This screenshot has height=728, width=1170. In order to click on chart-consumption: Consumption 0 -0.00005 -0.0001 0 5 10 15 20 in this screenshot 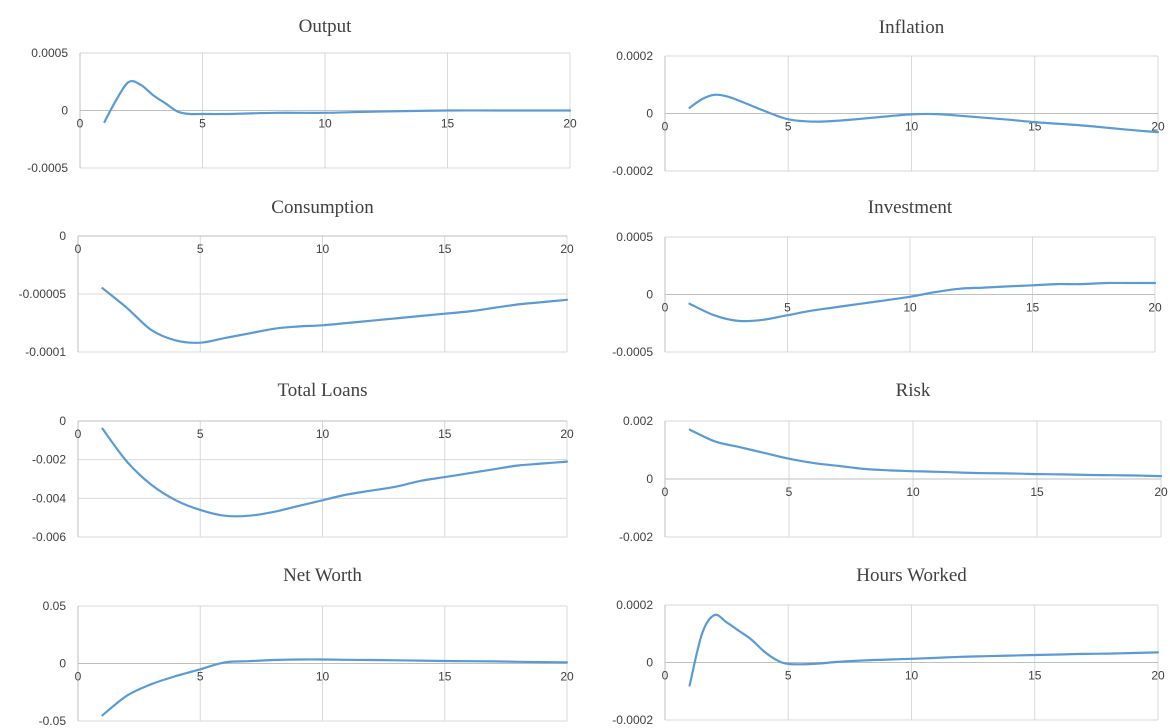, I will do `click(296, 278)`.